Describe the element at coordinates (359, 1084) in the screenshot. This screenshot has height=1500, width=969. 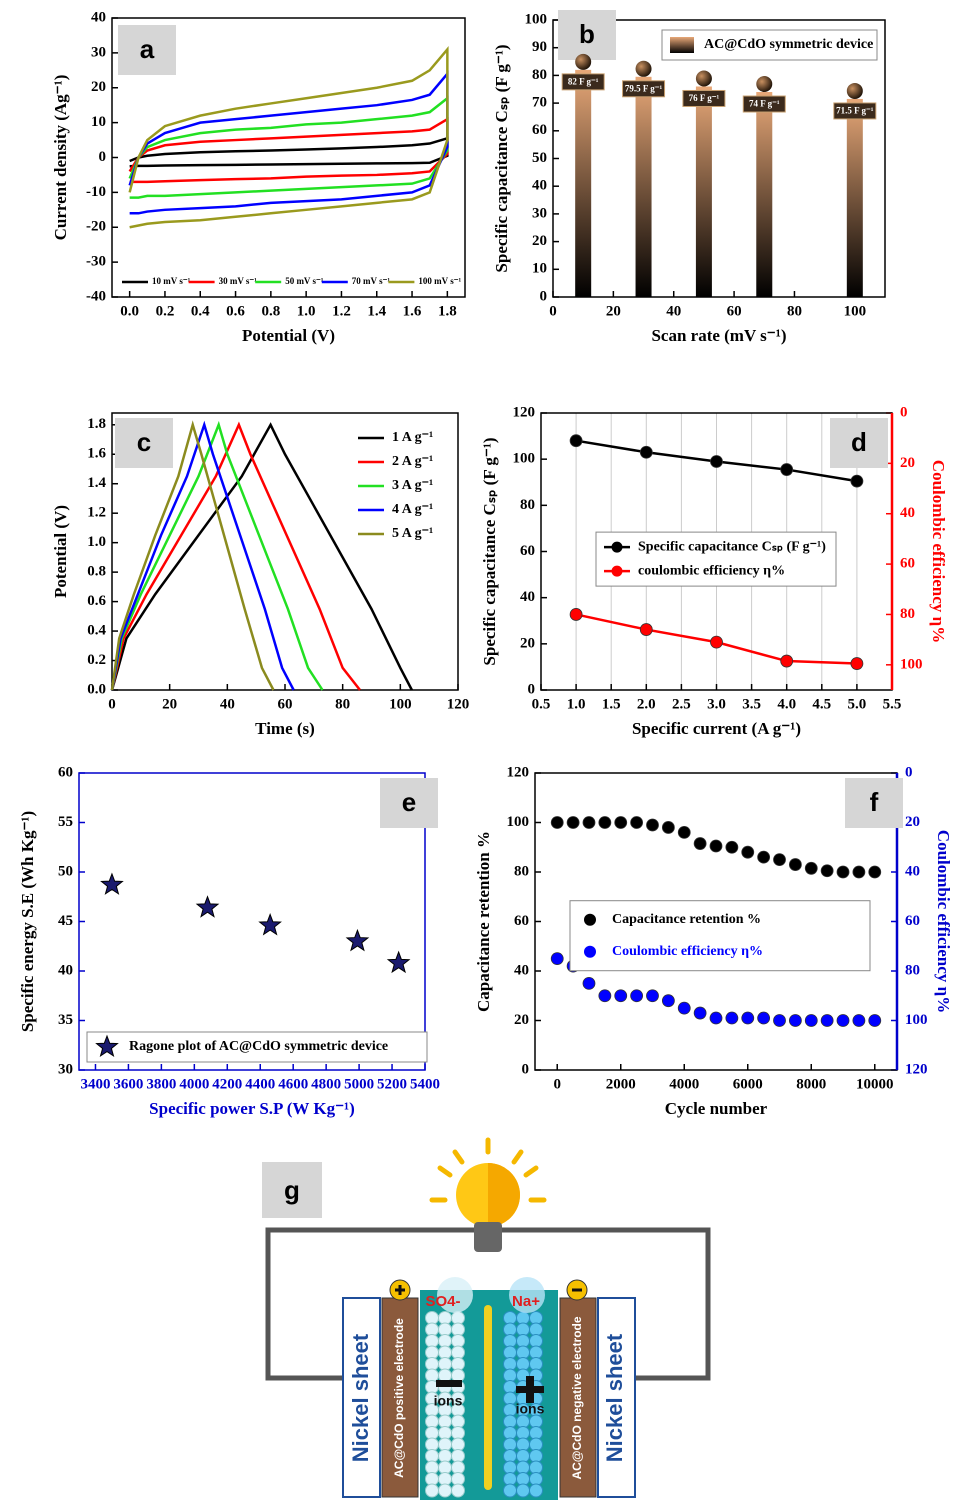
I see `x-tick-label: 5000` at that location.